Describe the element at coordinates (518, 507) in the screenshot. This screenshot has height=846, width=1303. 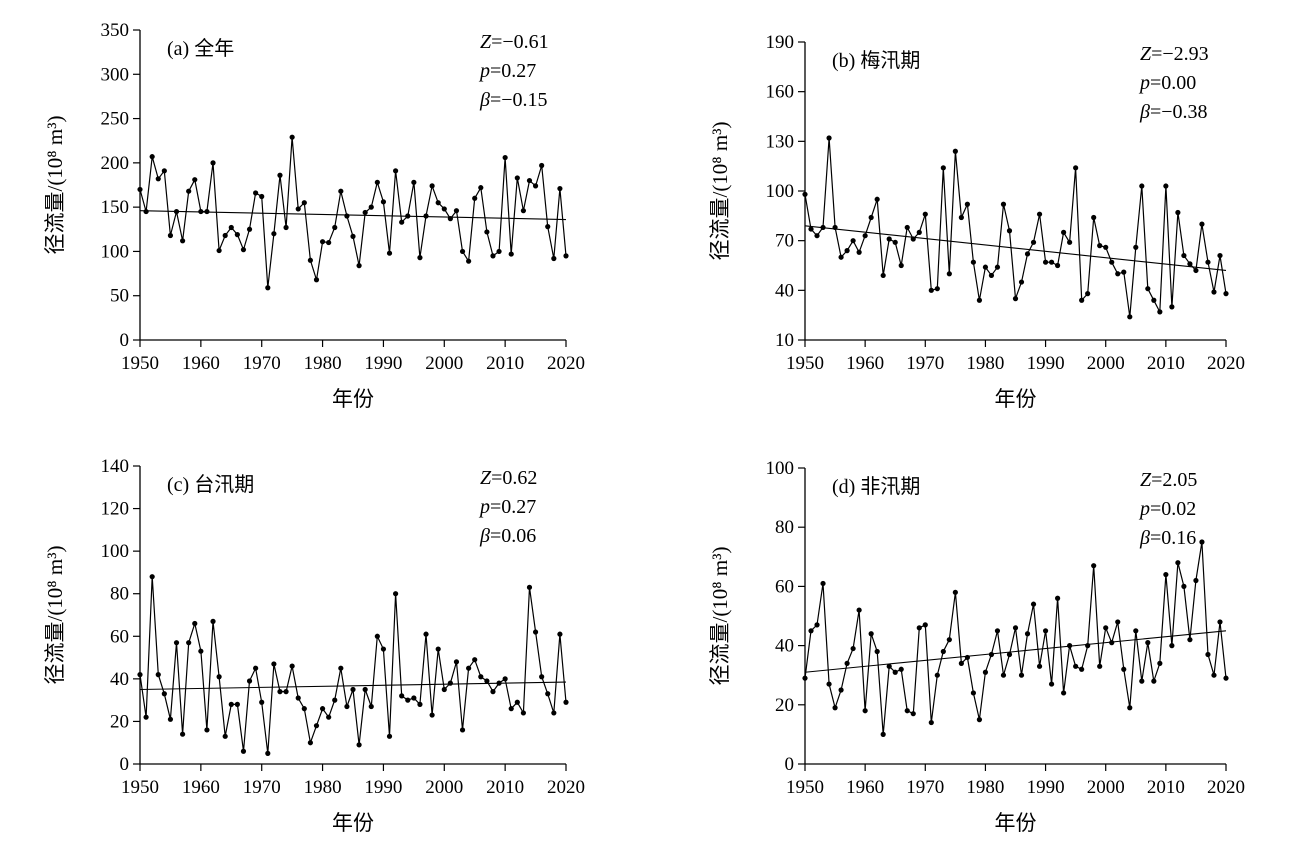
I see `stat-value: 0.27` at that location.